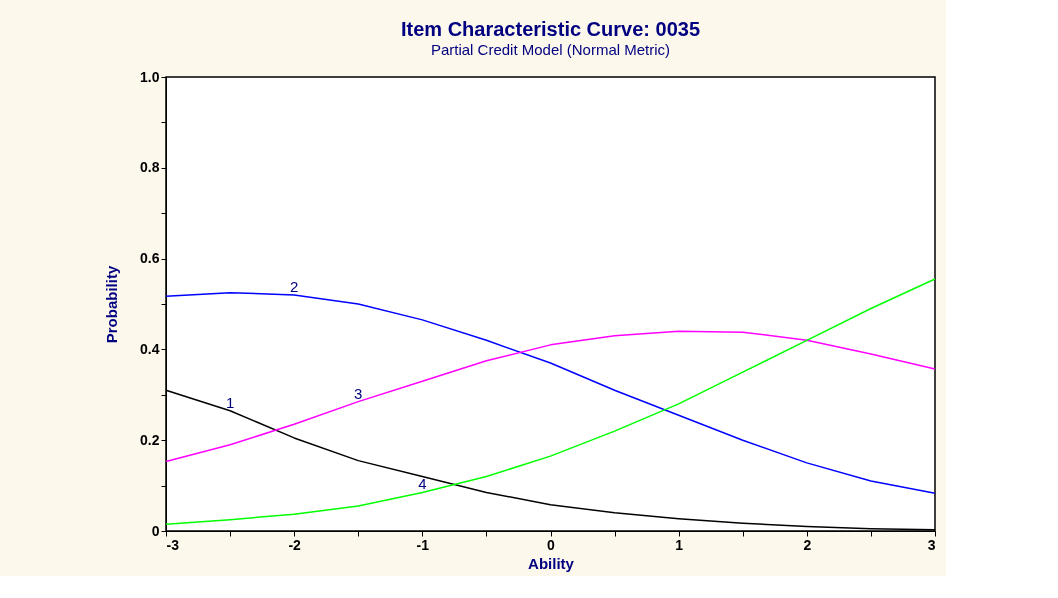 This screenshot has width=1058, height=598. I want to click on x-tick-label: -2, so click(295, 544).